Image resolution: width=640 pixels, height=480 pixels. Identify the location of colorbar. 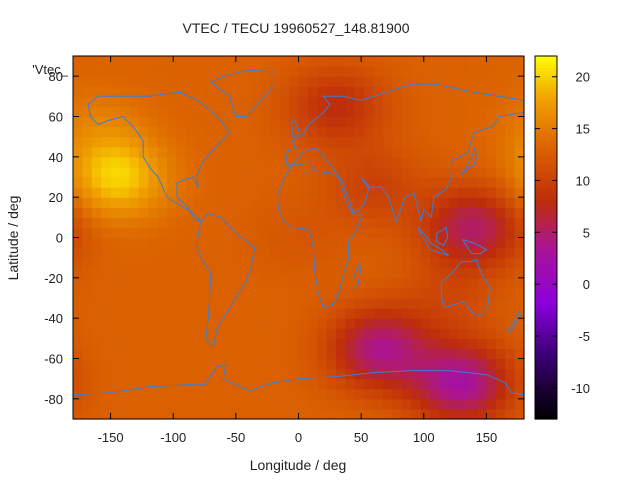
(546, 237).